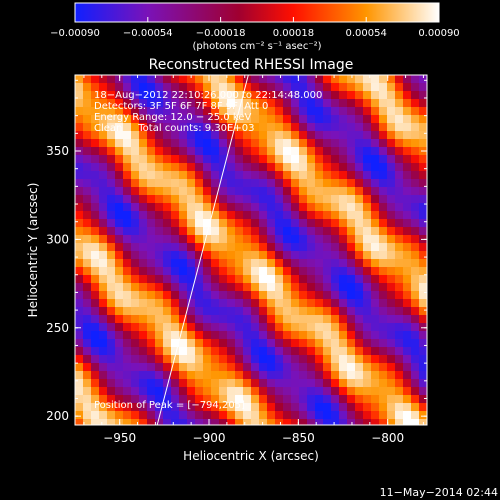 This screenshot has width=500, height=500. Describe the element at coordinates (208, 95) in the screenshot. I see `annotation-time: 18−Aug−2012 22:10:26.000 to 22:14:48.000` at that location.